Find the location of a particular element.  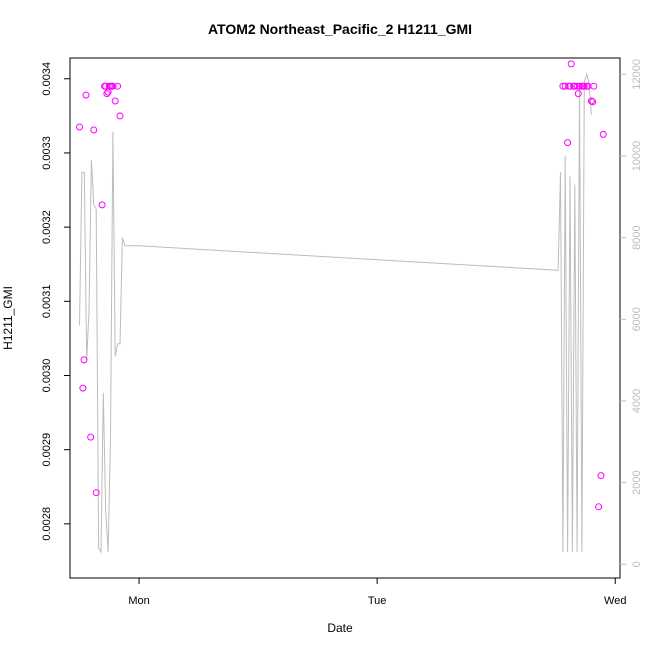

y-tick-label: 0.0030 is located at coordinates (47, 376).